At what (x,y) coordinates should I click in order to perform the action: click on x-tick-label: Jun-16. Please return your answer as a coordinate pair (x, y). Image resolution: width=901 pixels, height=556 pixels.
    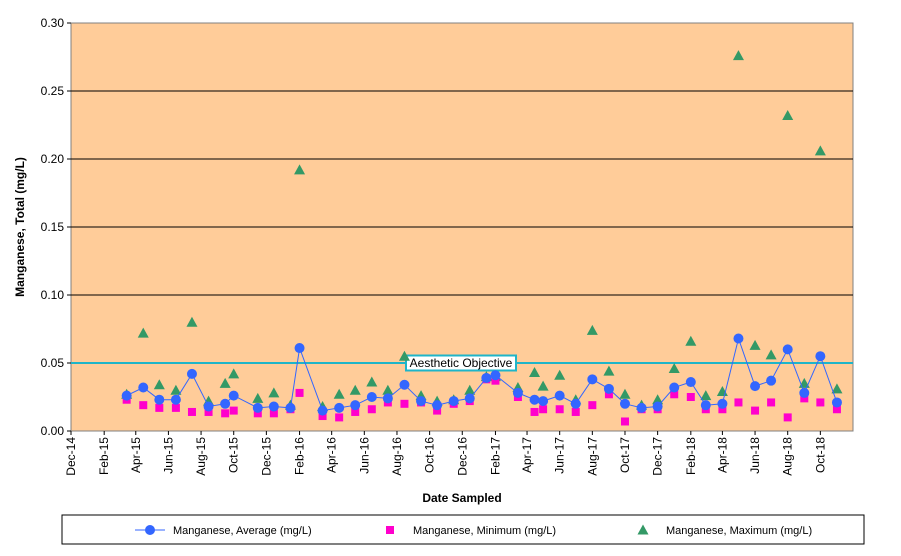
    Looking at the image, I should click on (364, 455).